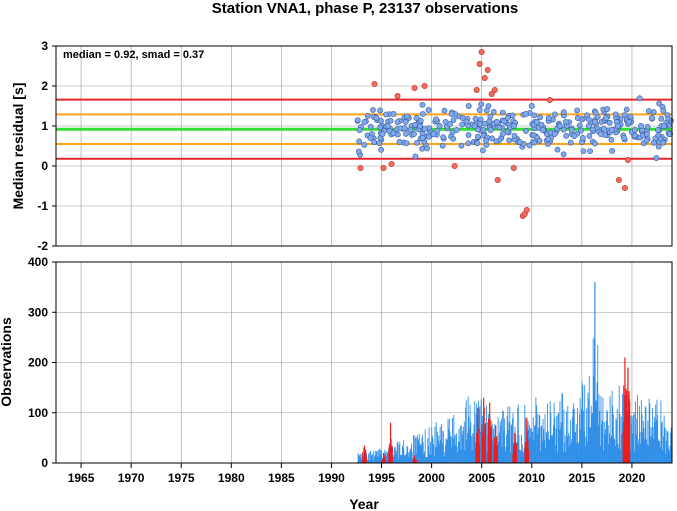  Describe the element at coordinates (44, 46) in the screenshot. I see `residual-y-tick-label: 3` at that location.